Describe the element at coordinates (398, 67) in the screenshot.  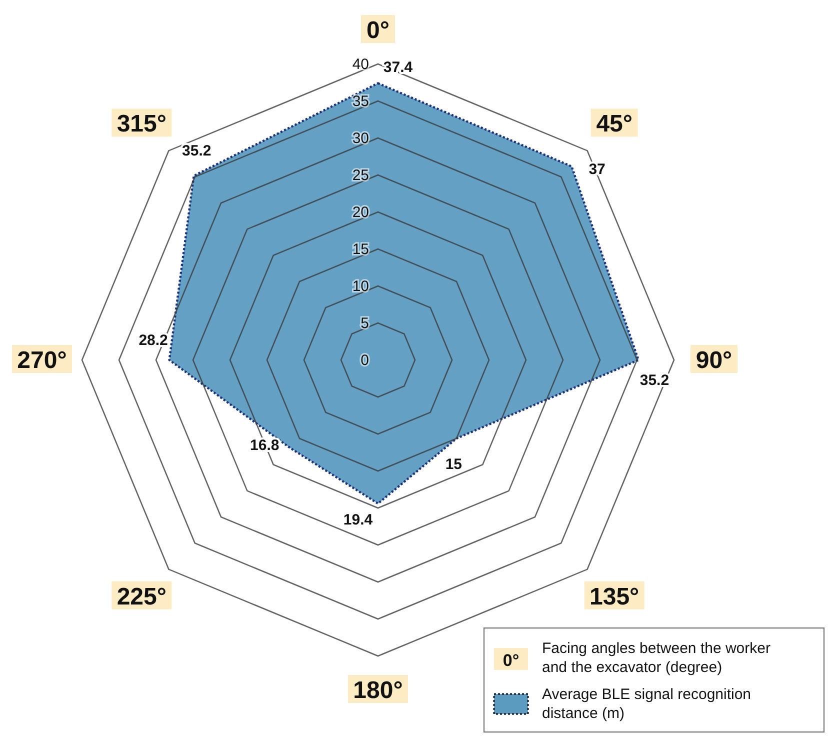
I see `data-label: 37.4` at that location.